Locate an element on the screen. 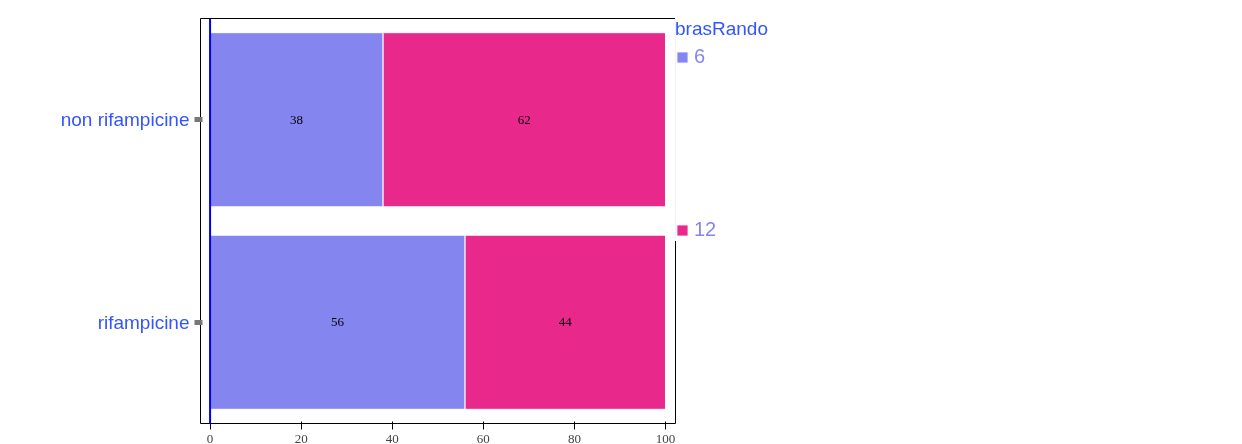 This screenshot has width=1242, height=444. x-tick-label: 0 is located at coordinates (210, 437).